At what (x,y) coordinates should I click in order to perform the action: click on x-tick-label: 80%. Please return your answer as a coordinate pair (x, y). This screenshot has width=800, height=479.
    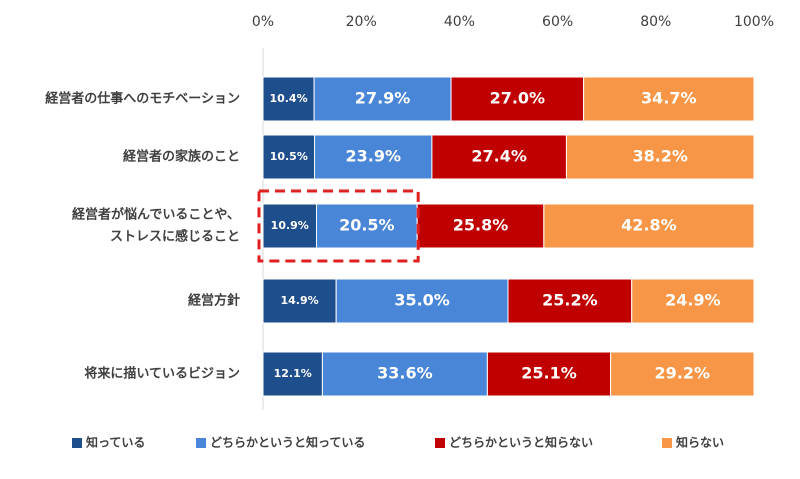
    Looking at the image, I should click on (655, 22).